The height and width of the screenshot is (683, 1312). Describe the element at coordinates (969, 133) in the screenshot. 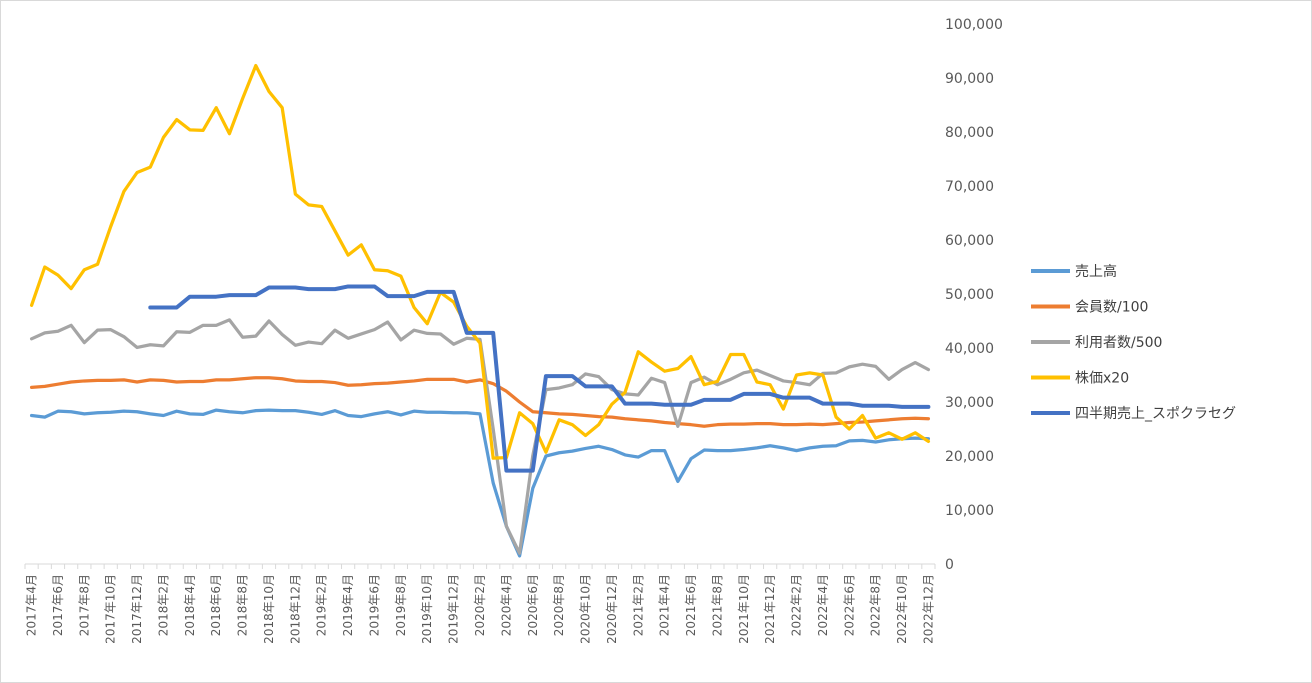

I see `y-tick-label: 80,000` at that location.